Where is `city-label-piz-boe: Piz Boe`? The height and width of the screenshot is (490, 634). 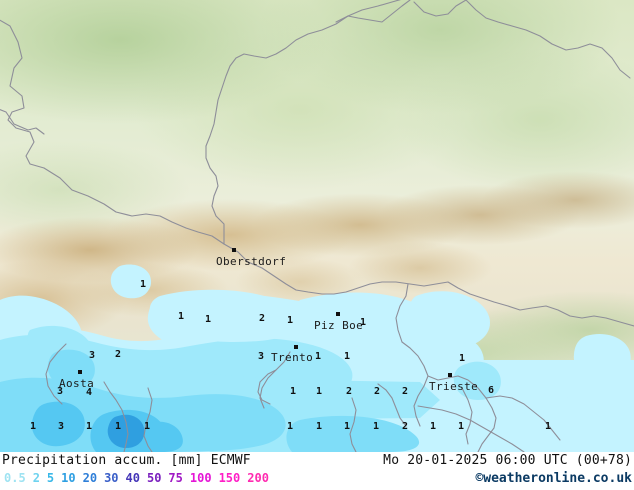
city-label-piz-boe: Piz Boe is located at coordinates (339, 325).